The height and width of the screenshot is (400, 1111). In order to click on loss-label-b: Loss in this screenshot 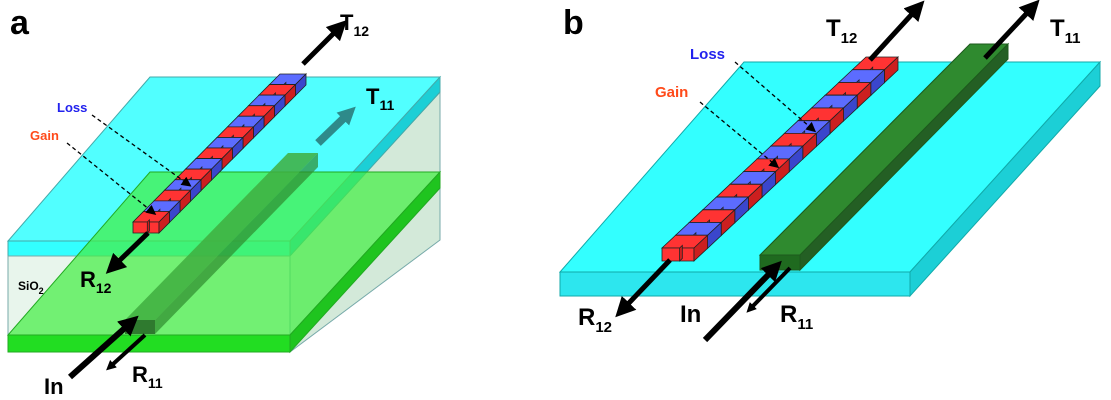, I will do `click(707, 54)`.